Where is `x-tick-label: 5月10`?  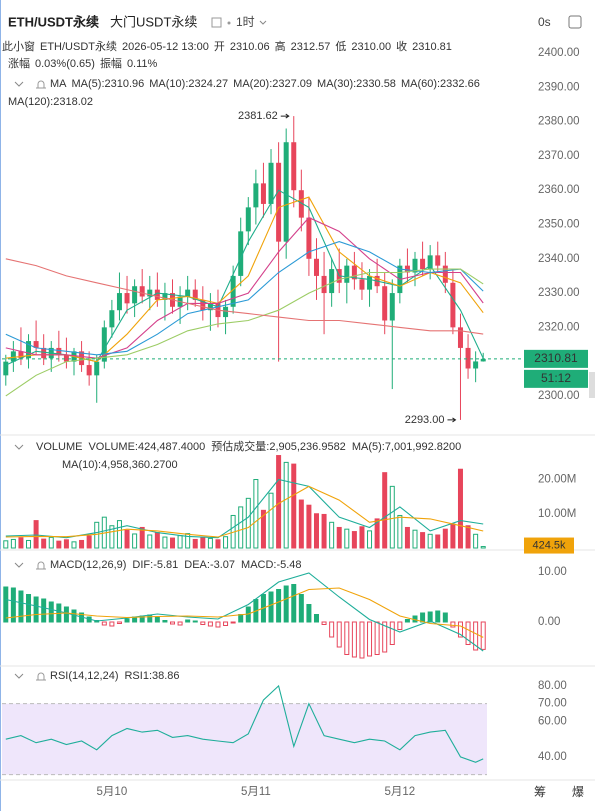 x-tick-label: 5月10 is located at coordinates (112, 792).